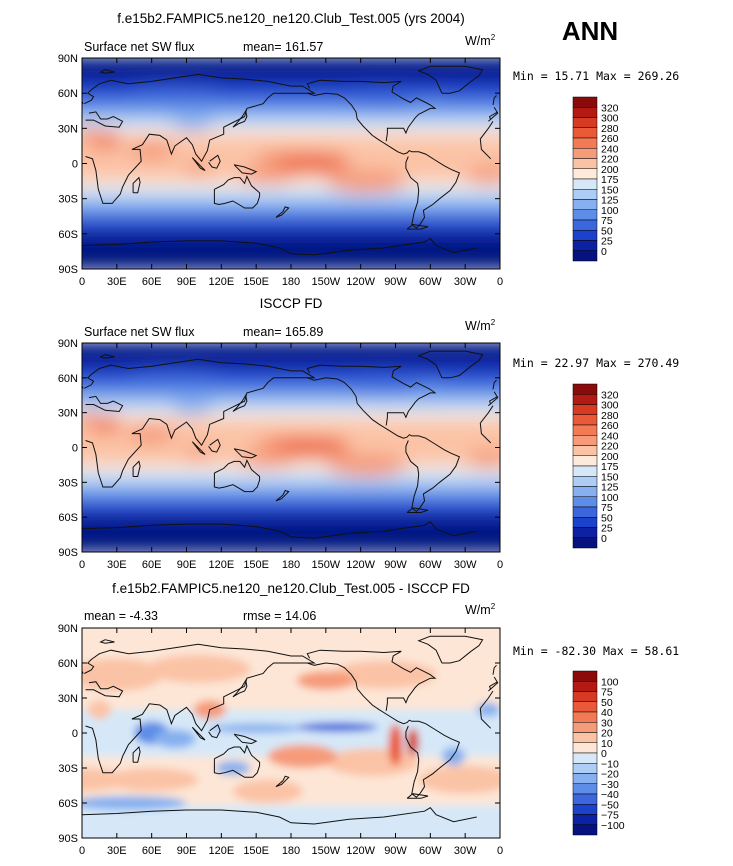 This screenshot has width=733, height=866. What do you see at coordinates (395, 851) in the screenshot?
I see `x-tick-label: 90W` at bounding box center [395, 851].